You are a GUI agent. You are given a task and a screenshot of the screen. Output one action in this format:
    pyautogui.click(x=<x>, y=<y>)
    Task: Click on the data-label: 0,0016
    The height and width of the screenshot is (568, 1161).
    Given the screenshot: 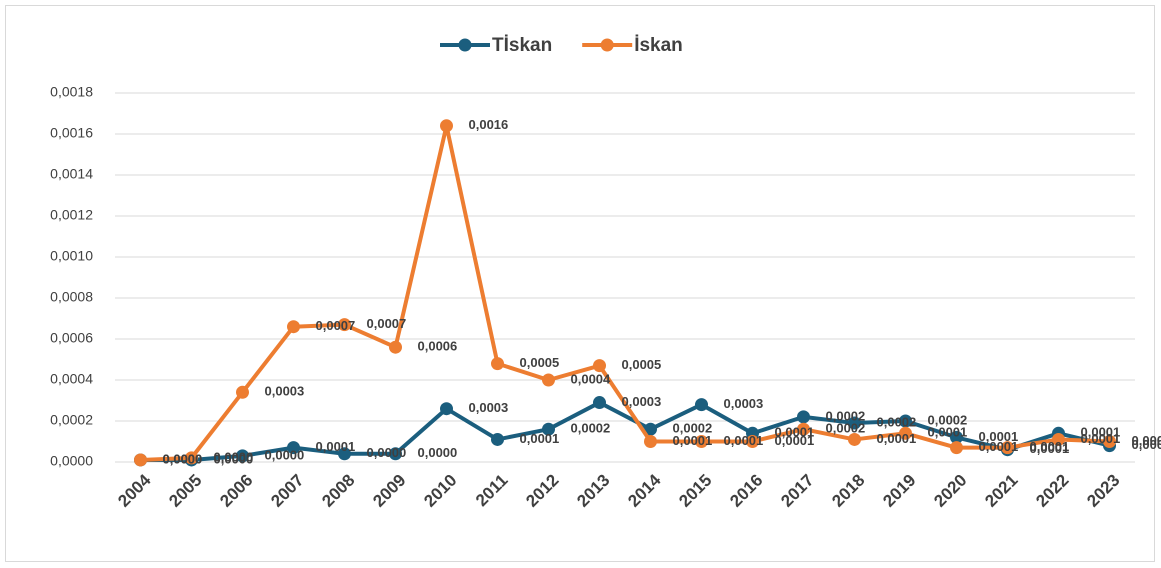 What is the action you would take?
    pyautogui.click(x=489, y=124)
    